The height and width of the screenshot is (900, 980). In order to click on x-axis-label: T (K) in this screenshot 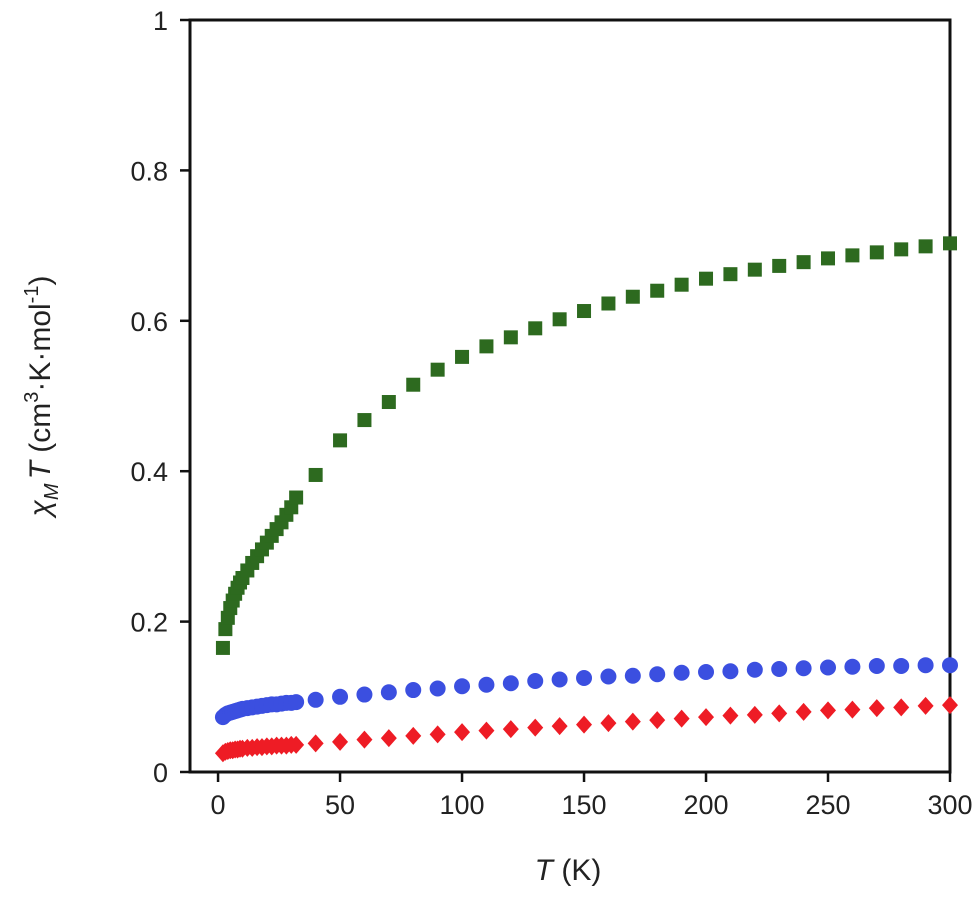, I will do `click(568, 870)`.